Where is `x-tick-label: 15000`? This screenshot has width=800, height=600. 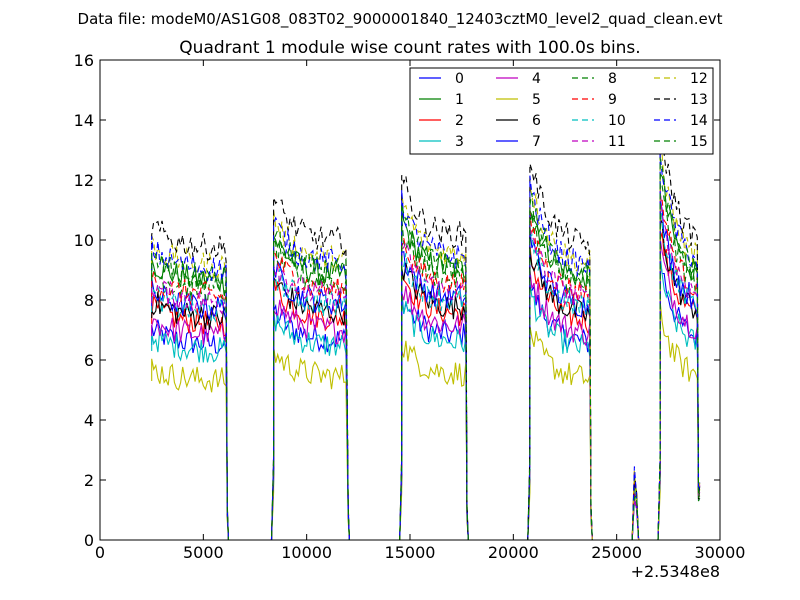 x-tick-label: 15000 is located at coordinates (410, 552).